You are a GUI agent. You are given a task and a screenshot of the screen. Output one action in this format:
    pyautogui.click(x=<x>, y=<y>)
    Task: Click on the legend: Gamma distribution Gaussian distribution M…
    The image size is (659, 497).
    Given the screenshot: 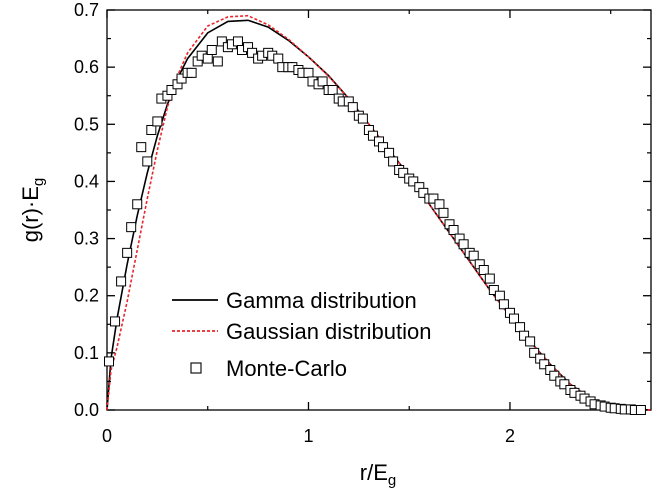 What is the action you would take?
    pyautogui.click(x=301, y=334)
    